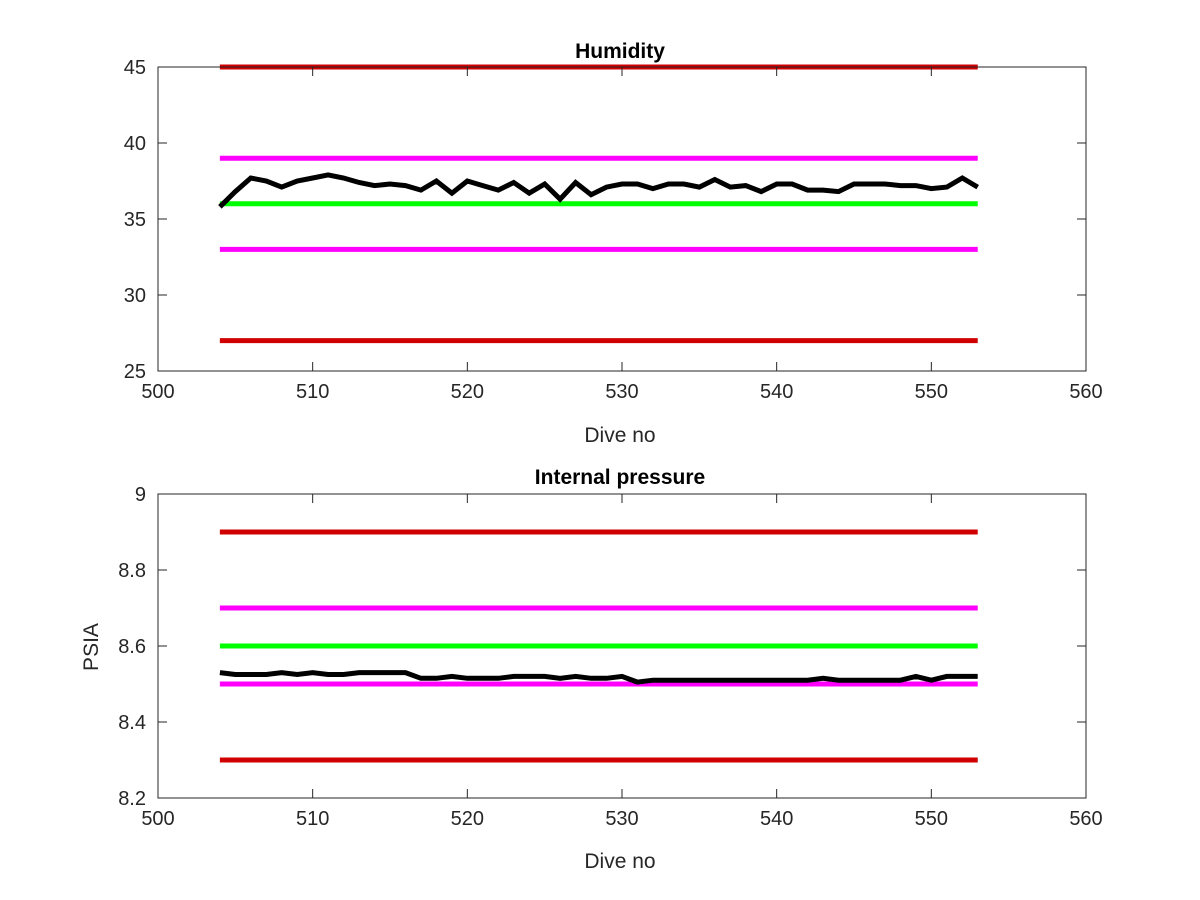  What do you see at coordinates (135, 68) in the screenshot?
I see `humidity-chart-ytick-label-4: 45` at bounding box center [135, 68].